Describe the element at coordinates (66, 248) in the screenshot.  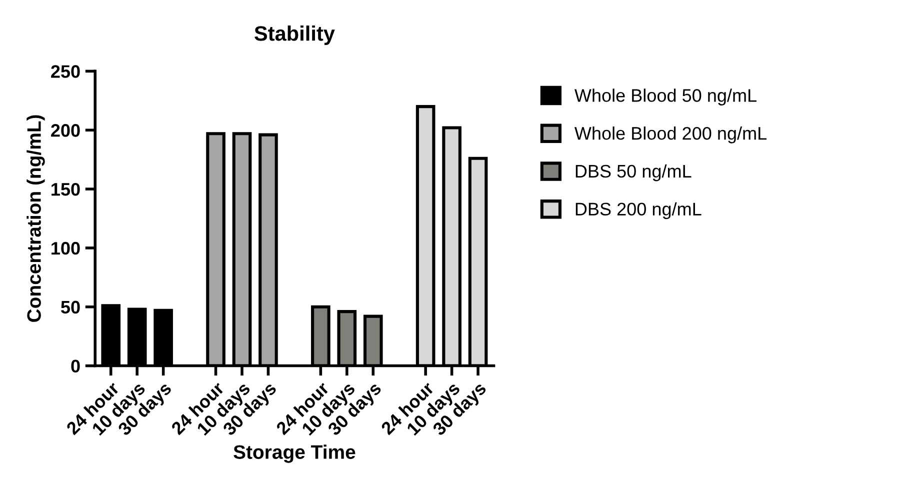
I see `y-tick-label: 100` at that location.